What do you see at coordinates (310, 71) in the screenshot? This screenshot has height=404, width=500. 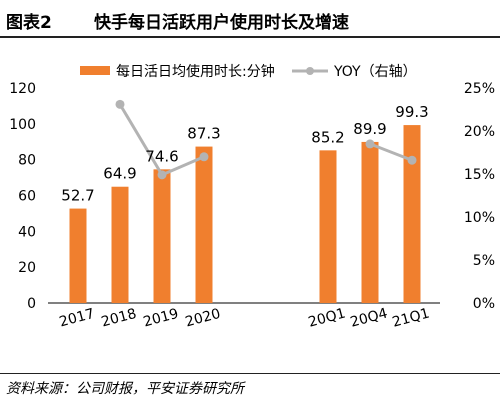 I see `legend-line-marker` at bounding box center [310, 71].